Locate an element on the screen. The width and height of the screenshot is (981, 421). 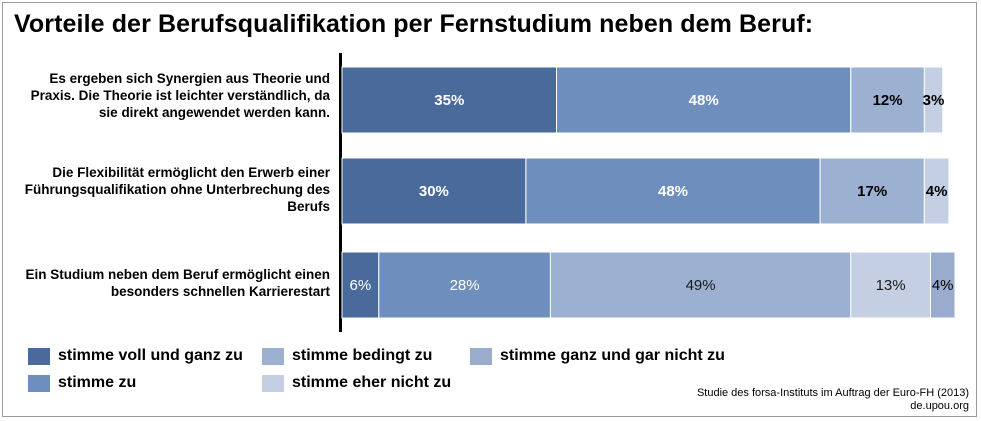
legend-item-bedingt: stimme bedingt zu is located at coordinates (347, 356).